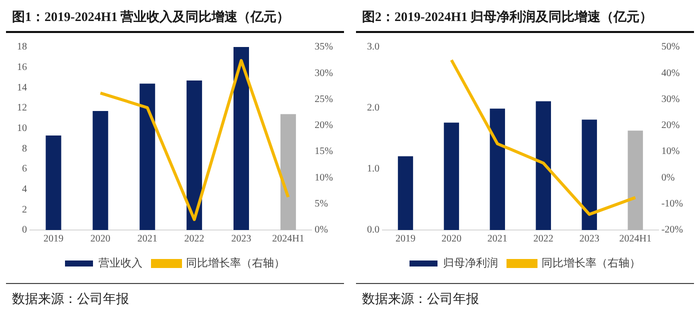 The width and height of the screenshot is (700, 329). Describe the element at coordinates (24, 210) in the screenshot. I see `y-tick-label: 2` at that location.